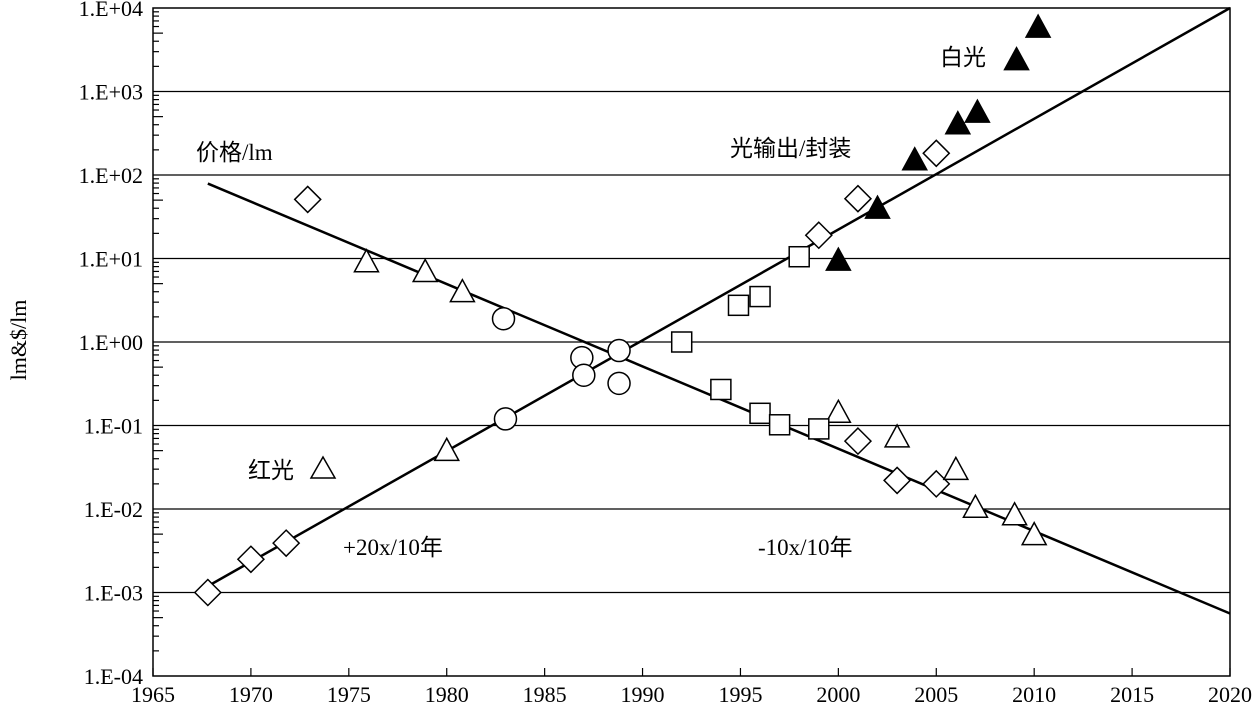 The image size is (1258, 715). What do you see at coordinates (153, 694) in the screenshot?
I see `x-tick-label: 1965` at bounding box center [153, 694].